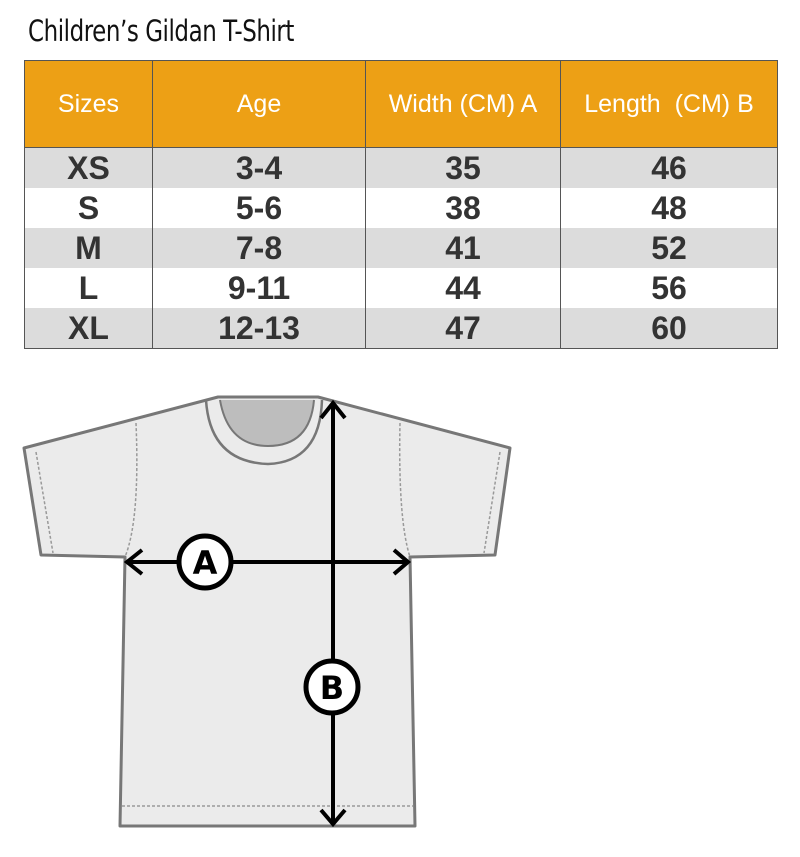 Image resolution: width=800 pixels, height=857 pixels. I want to click on table-row: M 7-8 41 52, so click(401, 248).